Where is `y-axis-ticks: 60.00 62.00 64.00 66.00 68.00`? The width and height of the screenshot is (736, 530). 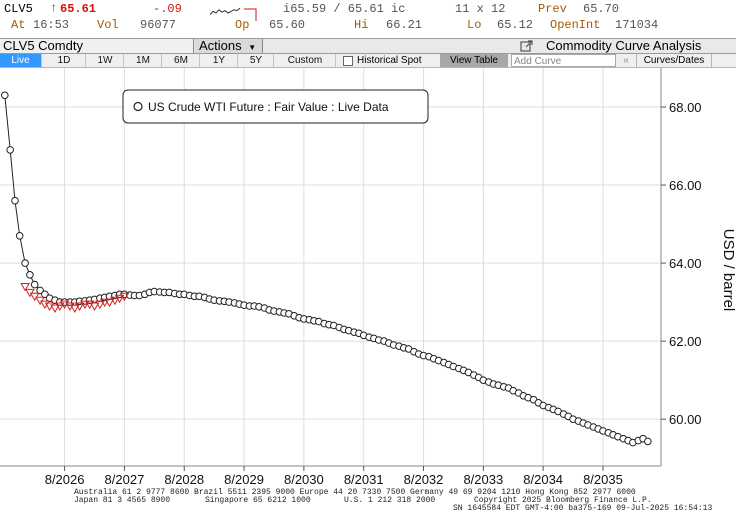 y-axis-ticks: 60.00 62.00 64.00 66.00 68.00 is located at coordinates (681, 263).